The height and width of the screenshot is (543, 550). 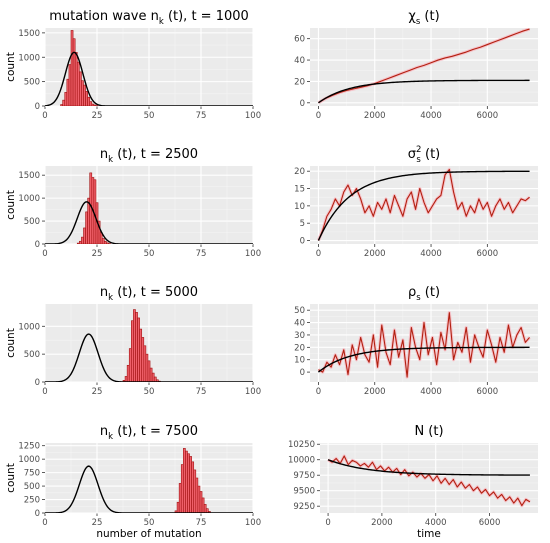 I want to click on tick-label-y: 0, so click(x=37, y=383).